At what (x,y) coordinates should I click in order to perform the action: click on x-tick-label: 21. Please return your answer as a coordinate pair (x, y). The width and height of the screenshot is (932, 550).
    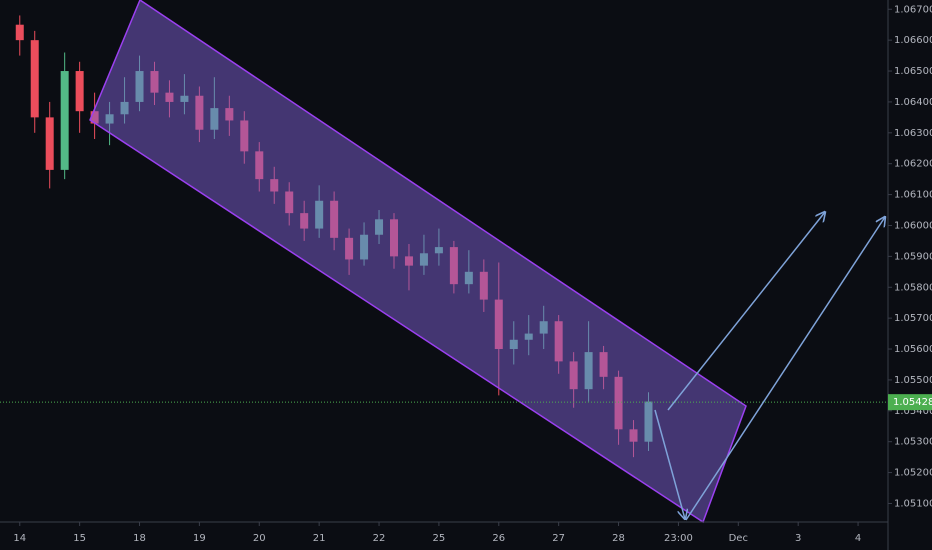
    Looking at the image, I should click on (319, 538).